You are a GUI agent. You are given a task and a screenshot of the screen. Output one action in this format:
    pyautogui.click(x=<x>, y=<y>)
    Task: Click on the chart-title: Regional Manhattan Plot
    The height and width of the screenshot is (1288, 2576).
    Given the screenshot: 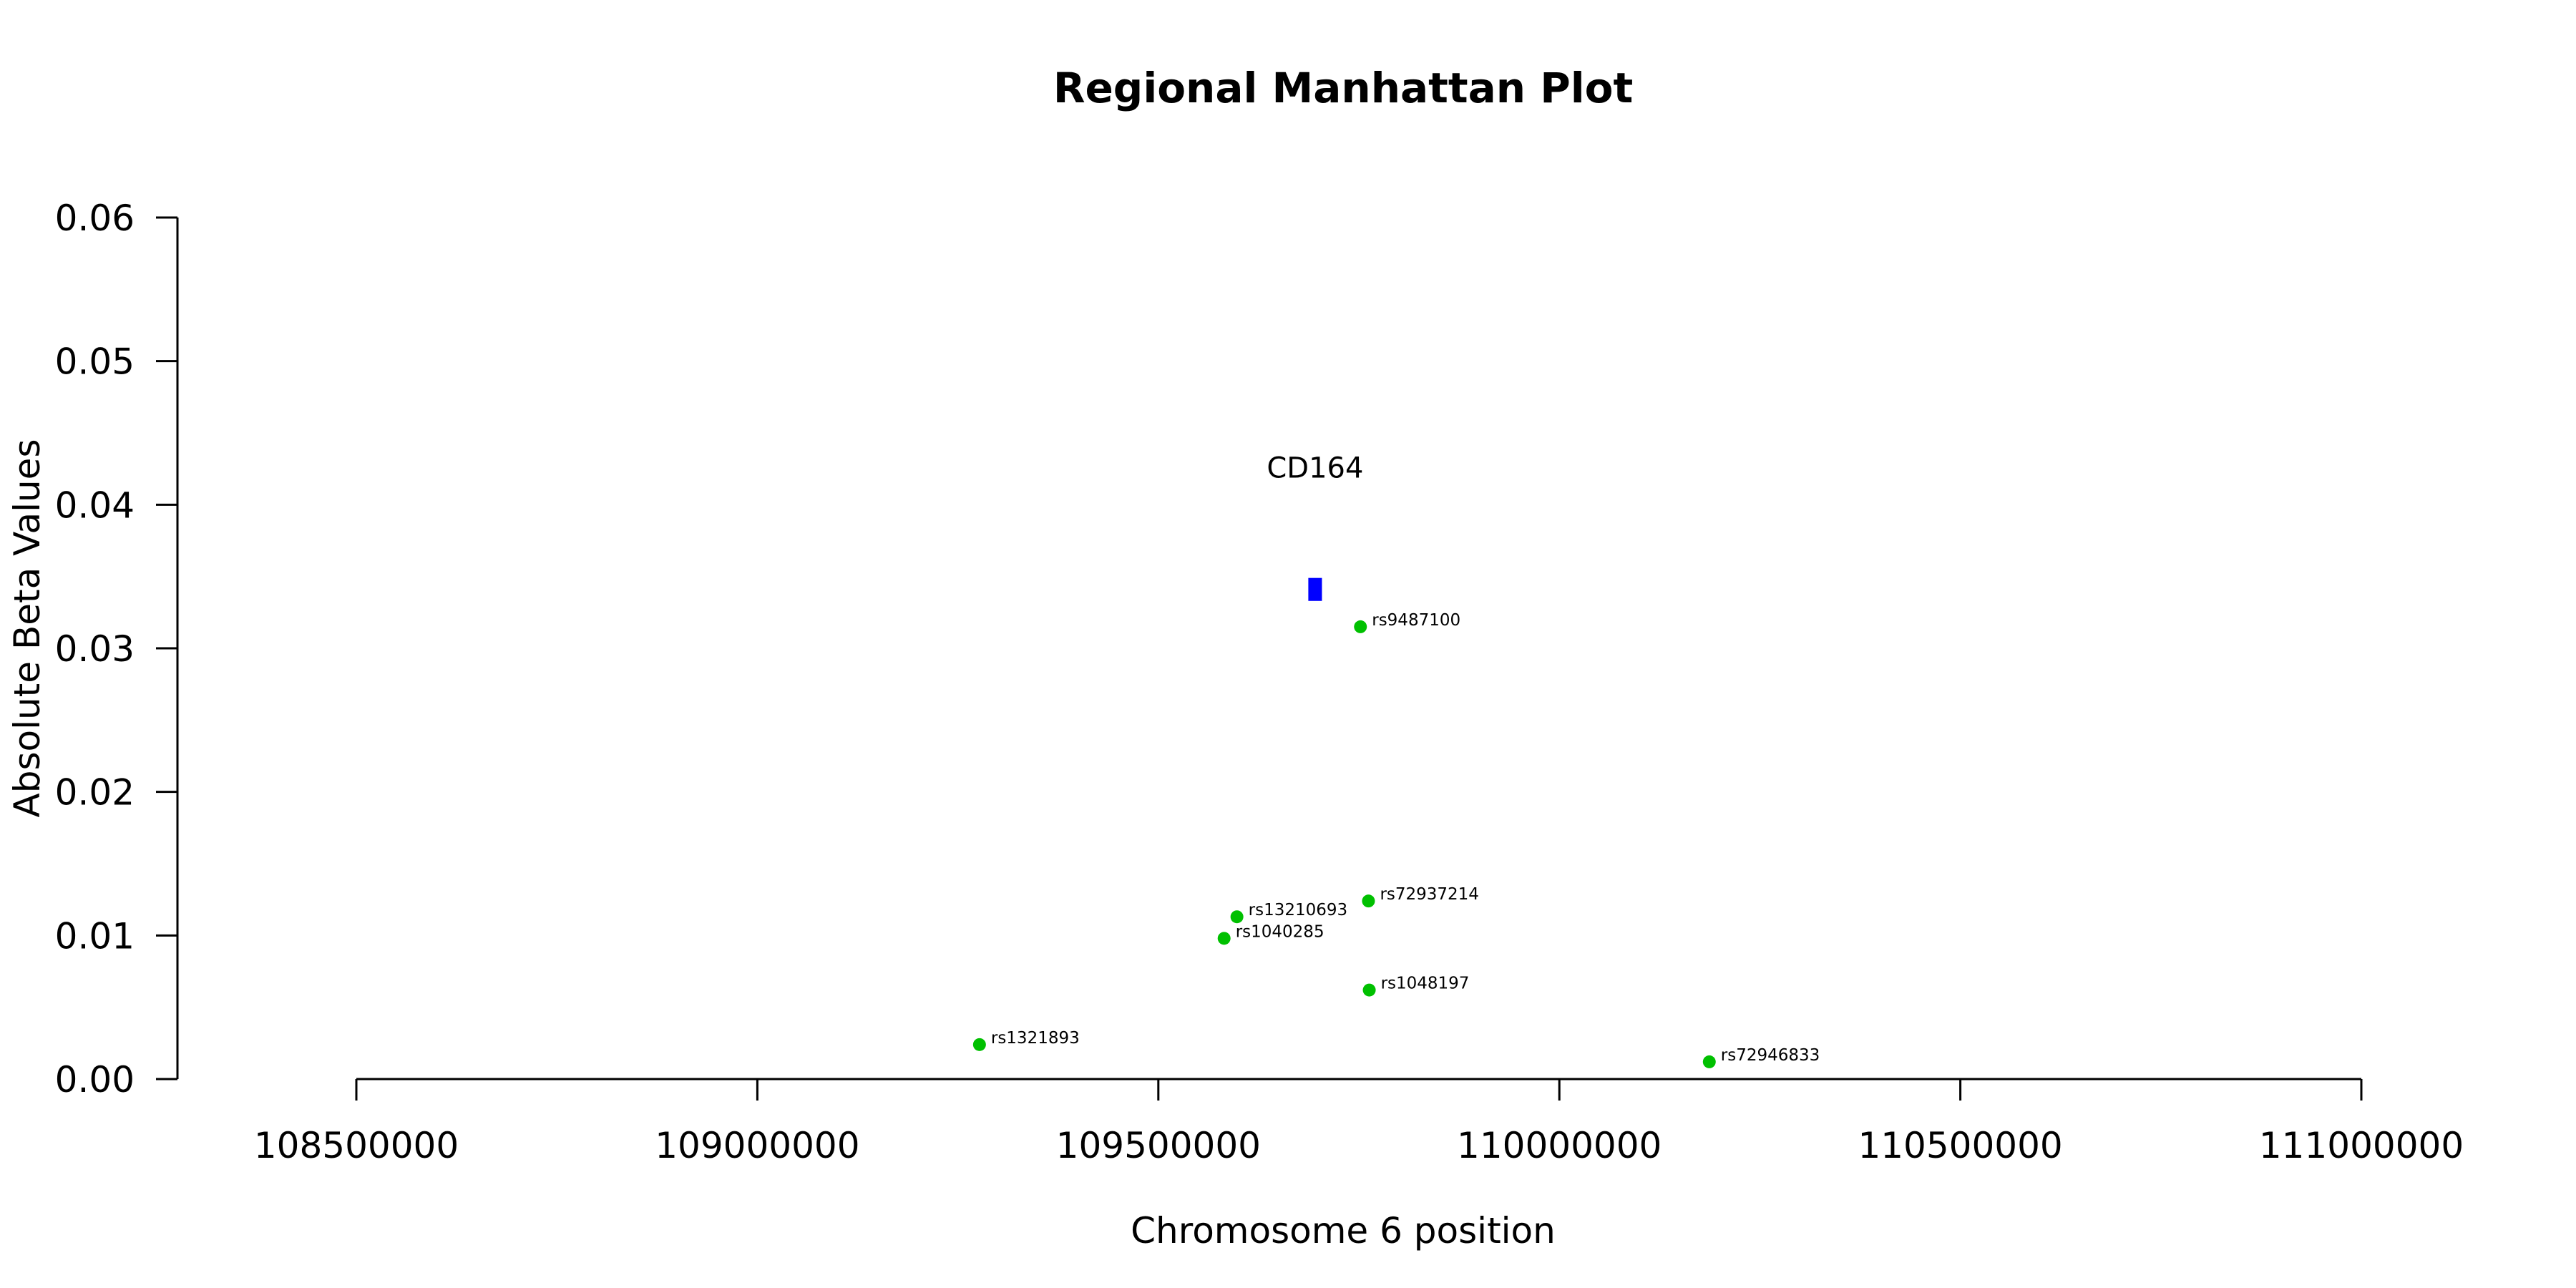 What is the action you would take?
    pyautogui.click(x=1343, y=88)
    